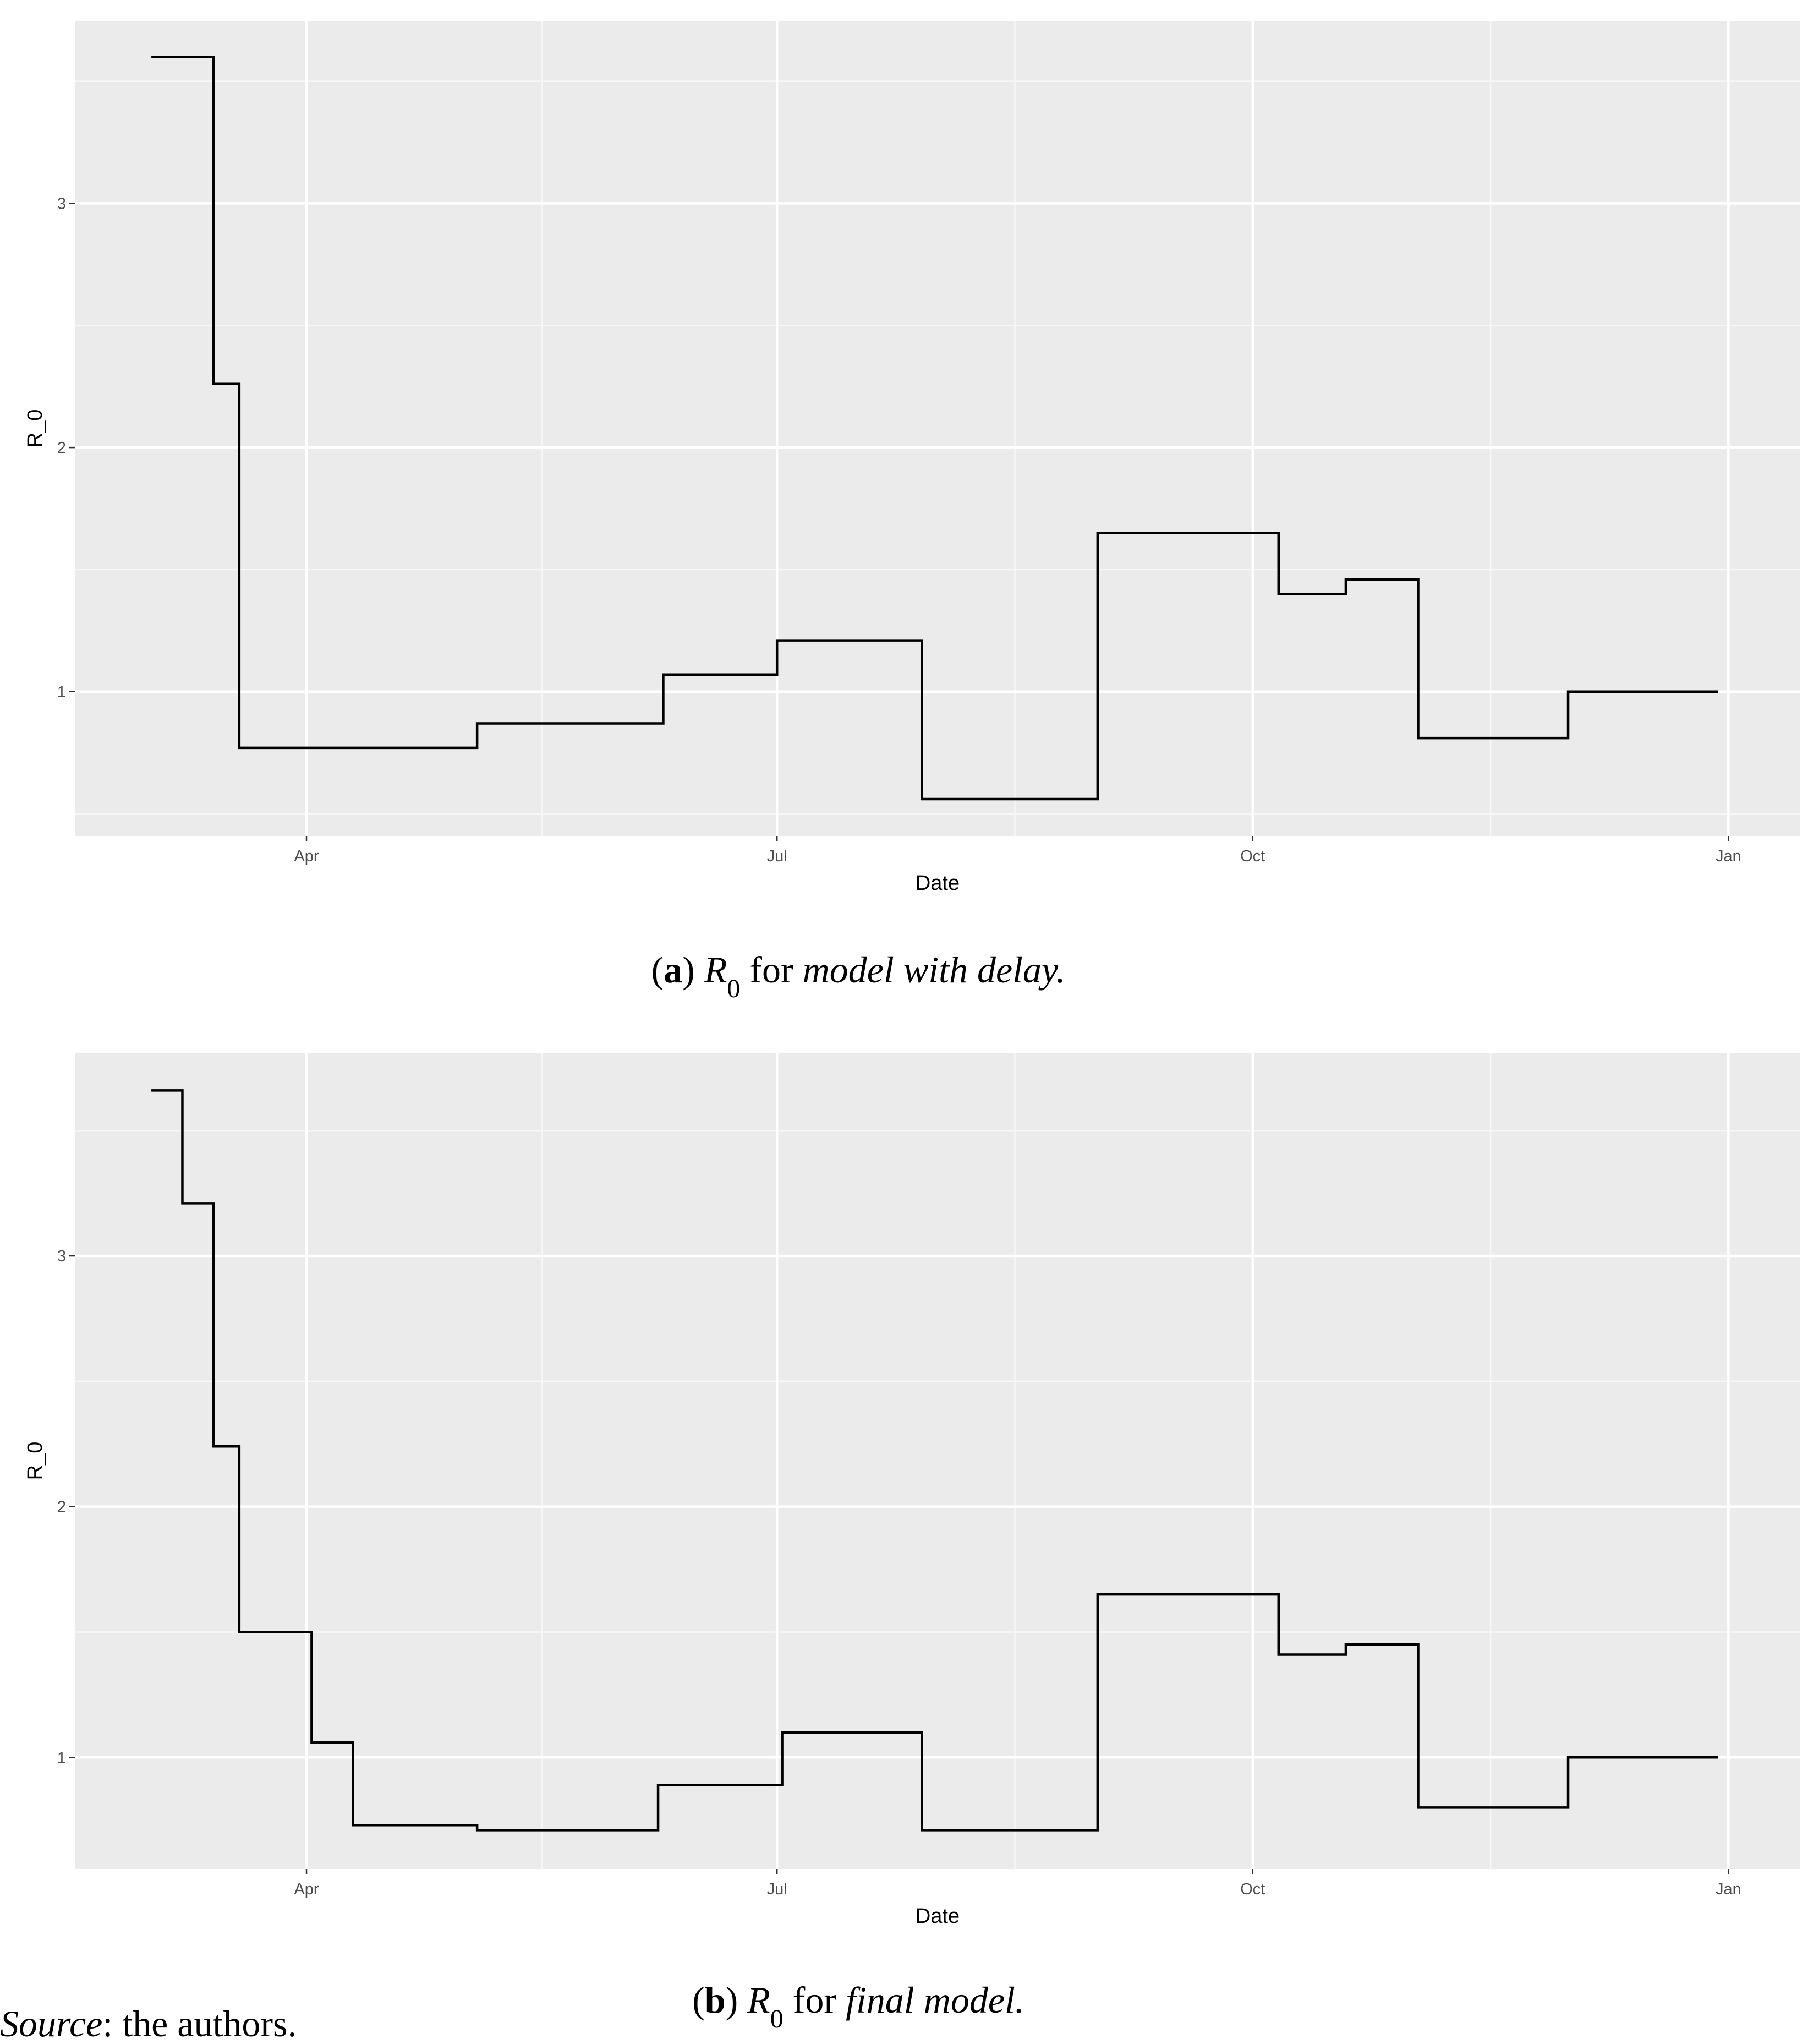 Image resolution: width=1819 pixels, height=2044 pixels. What do you see at coordinates (715, 2000) in the screenshot?
I see `text-part: b` at bounding box center [715, 2000].